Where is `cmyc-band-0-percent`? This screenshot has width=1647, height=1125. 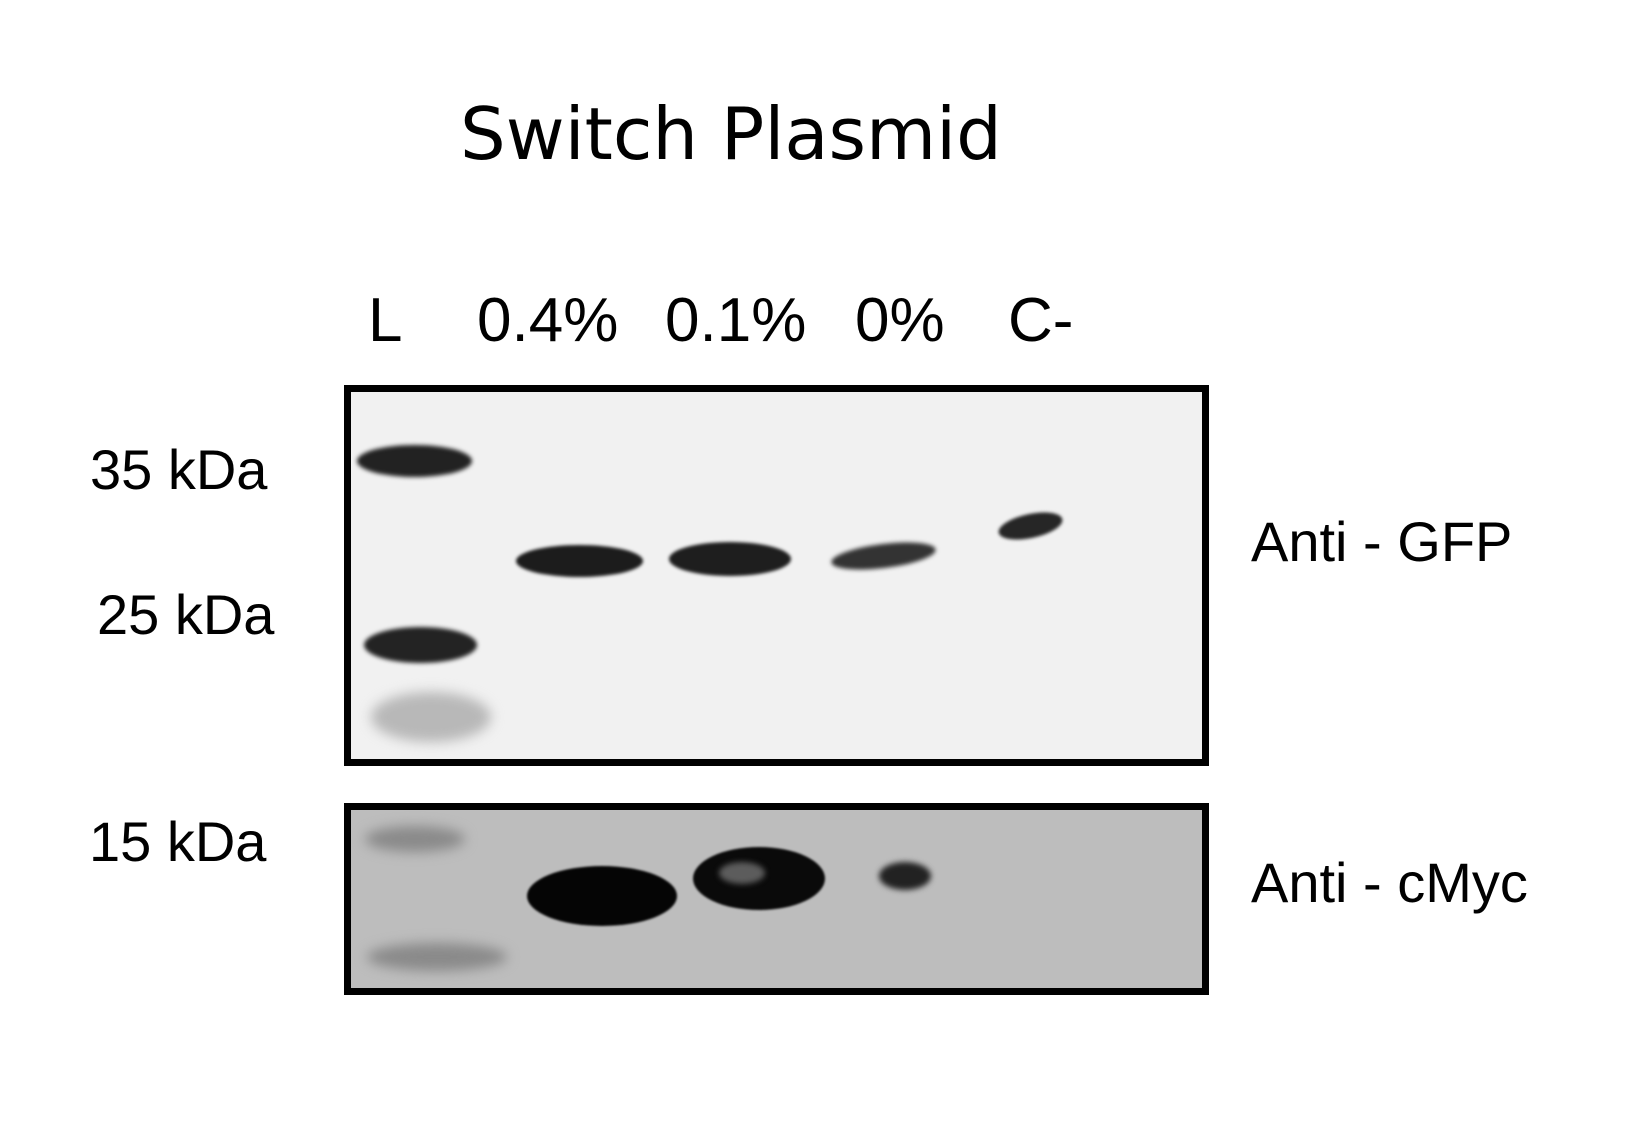
cmyc-band-0-percent is located at coordinates (905, 876).